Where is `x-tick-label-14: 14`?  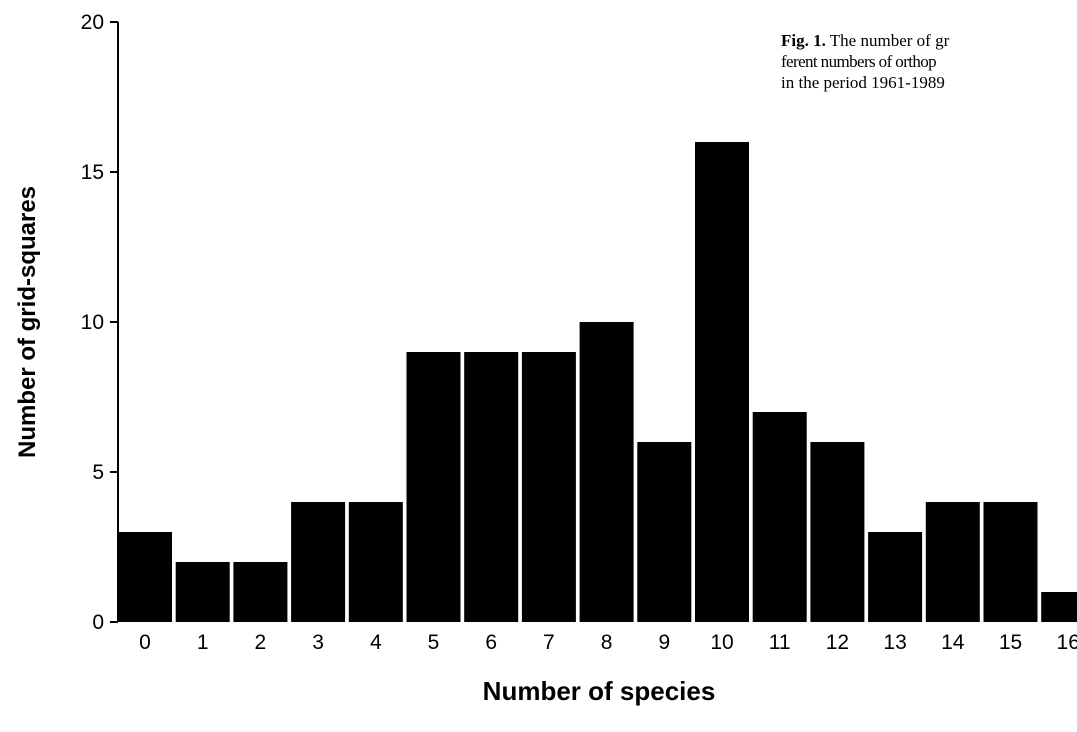 x-tick-label-14: 14 is located at coordinates (953, 642).